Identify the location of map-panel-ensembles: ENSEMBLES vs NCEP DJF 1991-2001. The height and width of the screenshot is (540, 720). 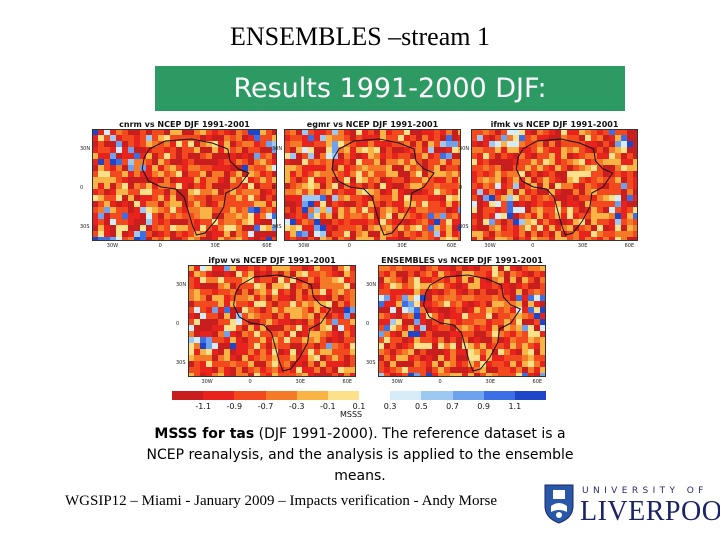
(462, 317).